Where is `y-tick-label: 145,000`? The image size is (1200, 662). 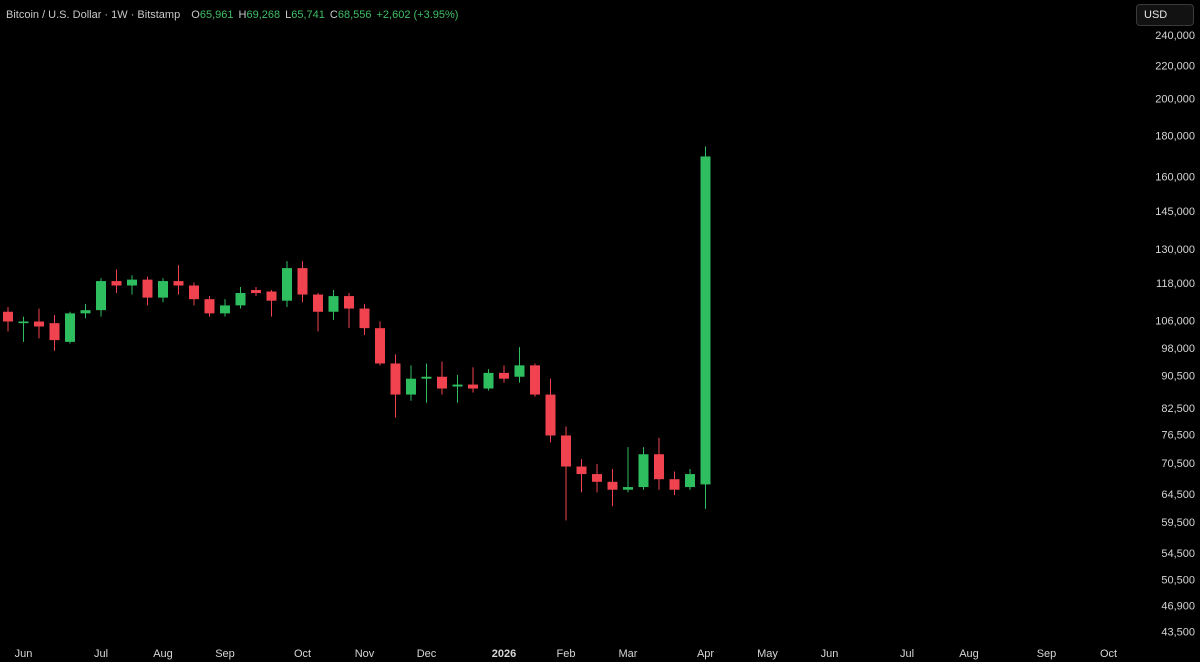 y-tick-label: 145,000 is located at coordinates (1175, 212).